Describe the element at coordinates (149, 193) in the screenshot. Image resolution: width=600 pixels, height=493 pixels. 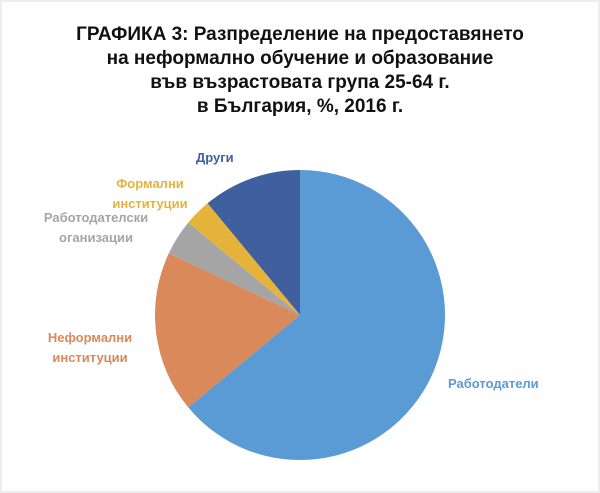
I see `slice-label: Формални институции` at that location.